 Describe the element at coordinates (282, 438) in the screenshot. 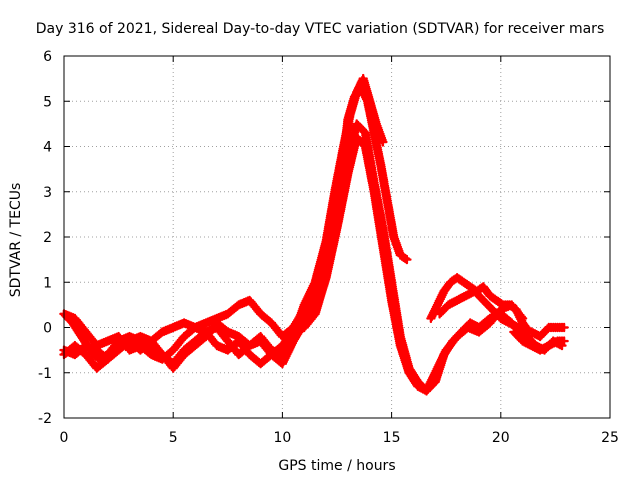

I see `x-tick-label: 10` at that location.